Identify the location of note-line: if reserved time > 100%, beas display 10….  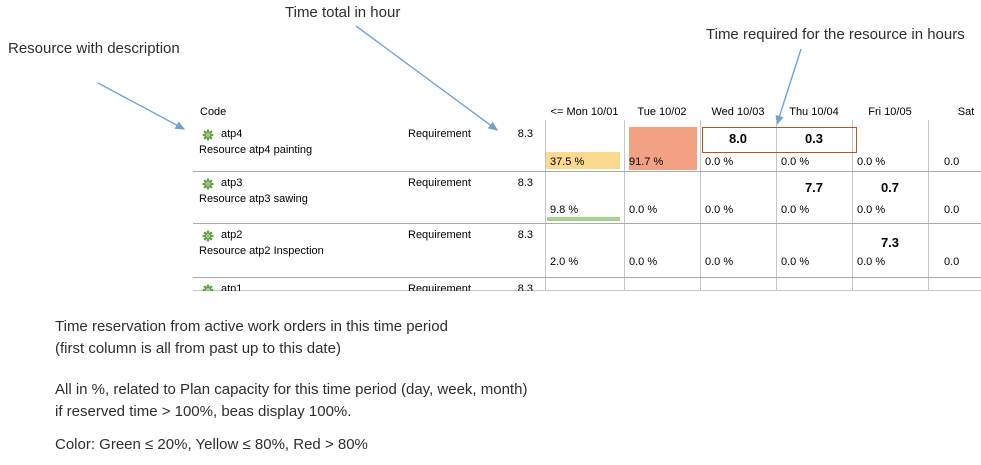
(203, 411).